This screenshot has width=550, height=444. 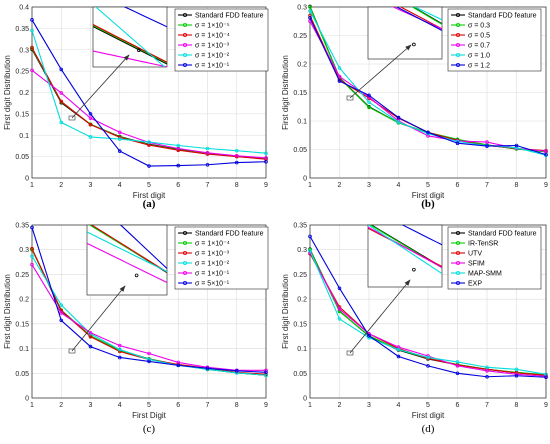 I want to click on y-tick-label: 0.35, so click(x=300, y=226).